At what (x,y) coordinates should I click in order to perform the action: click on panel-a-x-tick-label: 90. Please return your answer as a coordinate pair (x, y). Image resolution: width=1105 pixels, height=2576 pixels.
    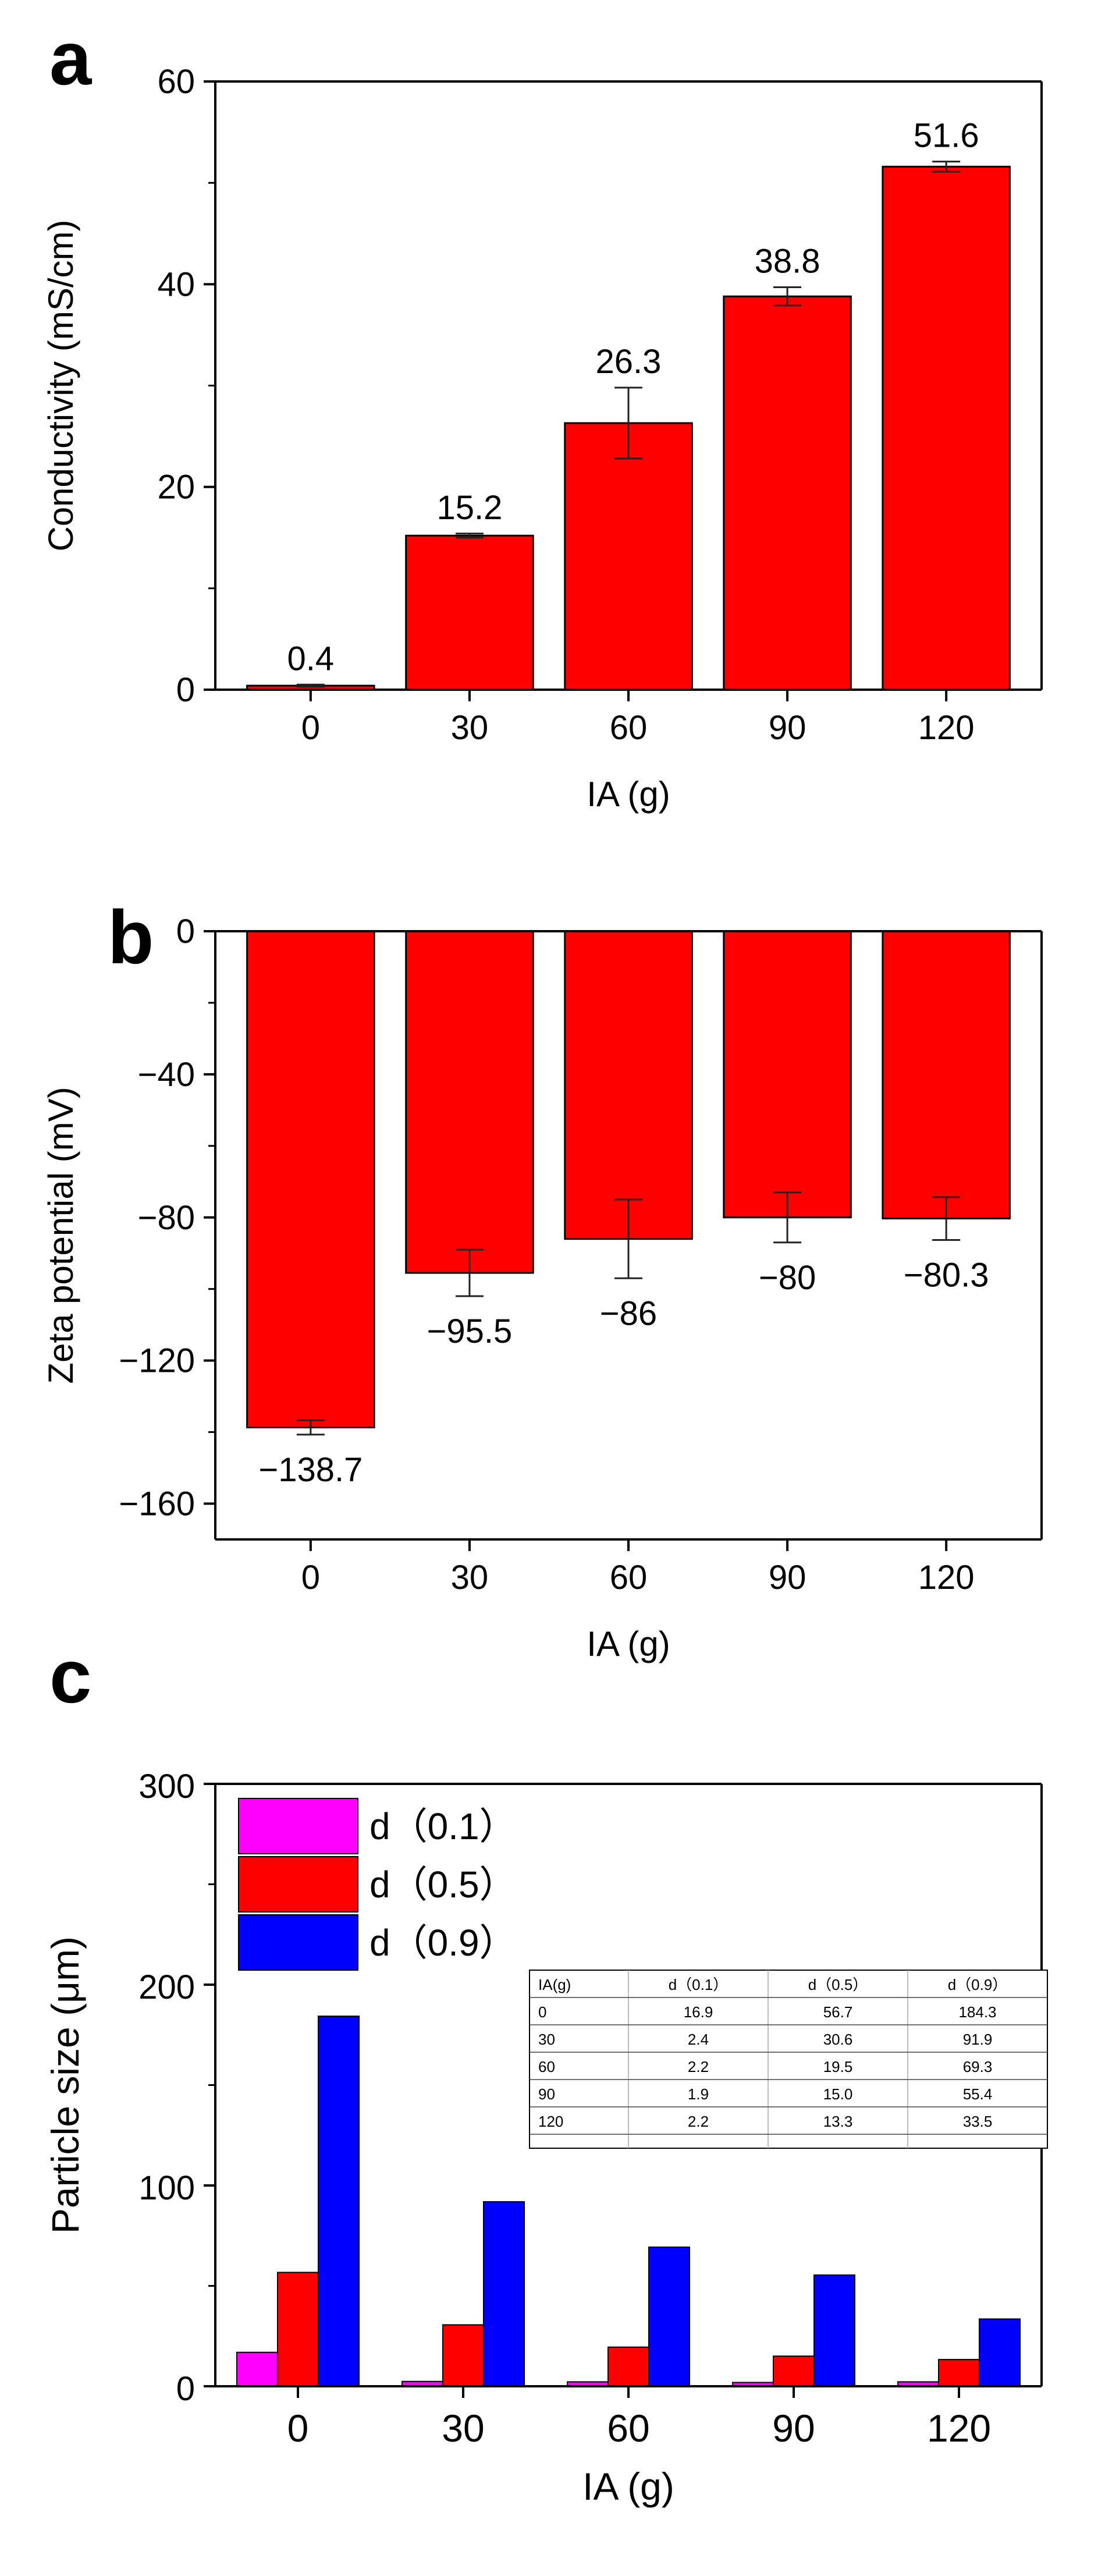
    Looking at the image, I should click on (787, 728).